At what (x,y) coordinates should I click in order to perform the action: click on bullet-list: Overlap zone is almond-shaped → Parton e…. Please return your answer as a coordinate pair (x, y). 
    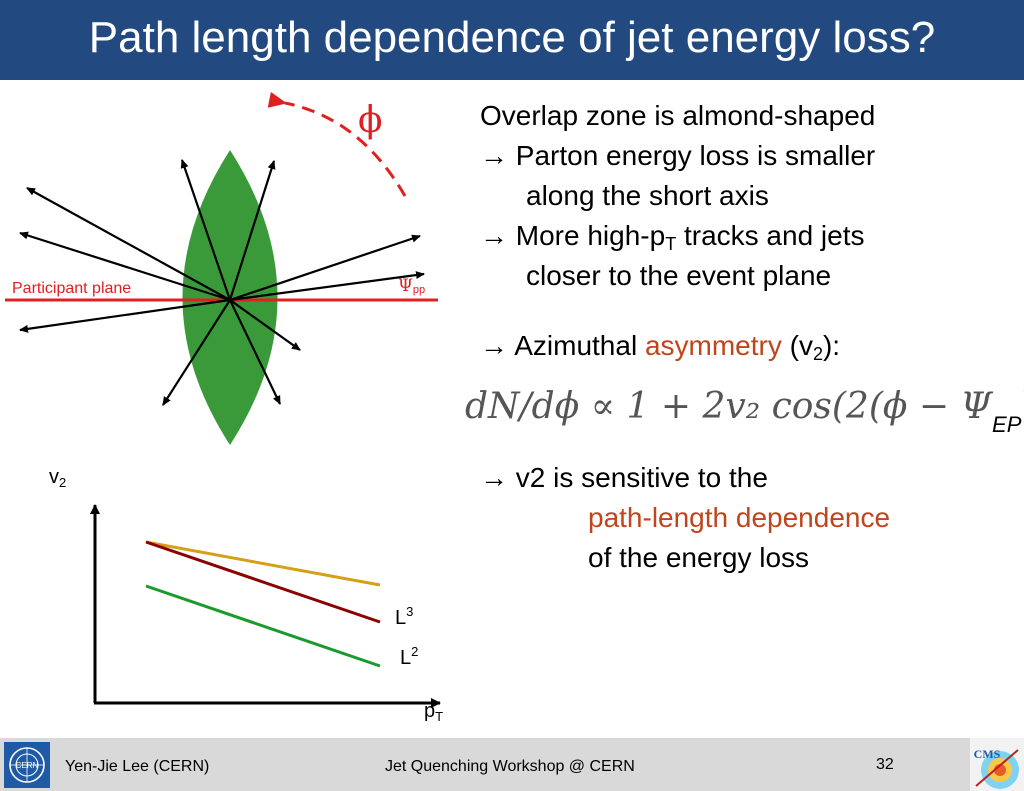
    Looking at the image, I should click on (677, 231).